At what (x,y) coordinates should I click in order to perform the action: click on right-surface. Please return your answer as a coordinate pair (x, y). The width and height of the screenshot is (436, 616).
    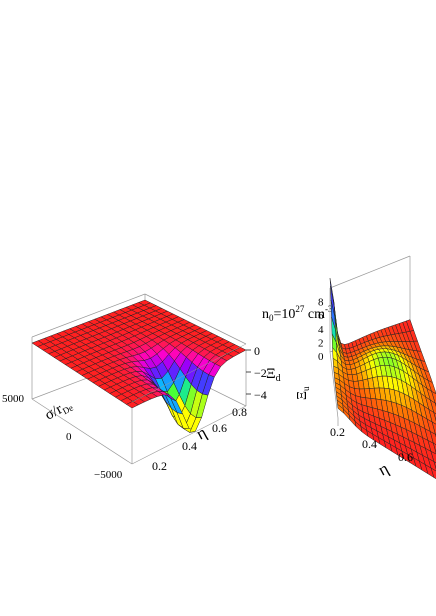
    Looking at the image, I should click on (382, 379).